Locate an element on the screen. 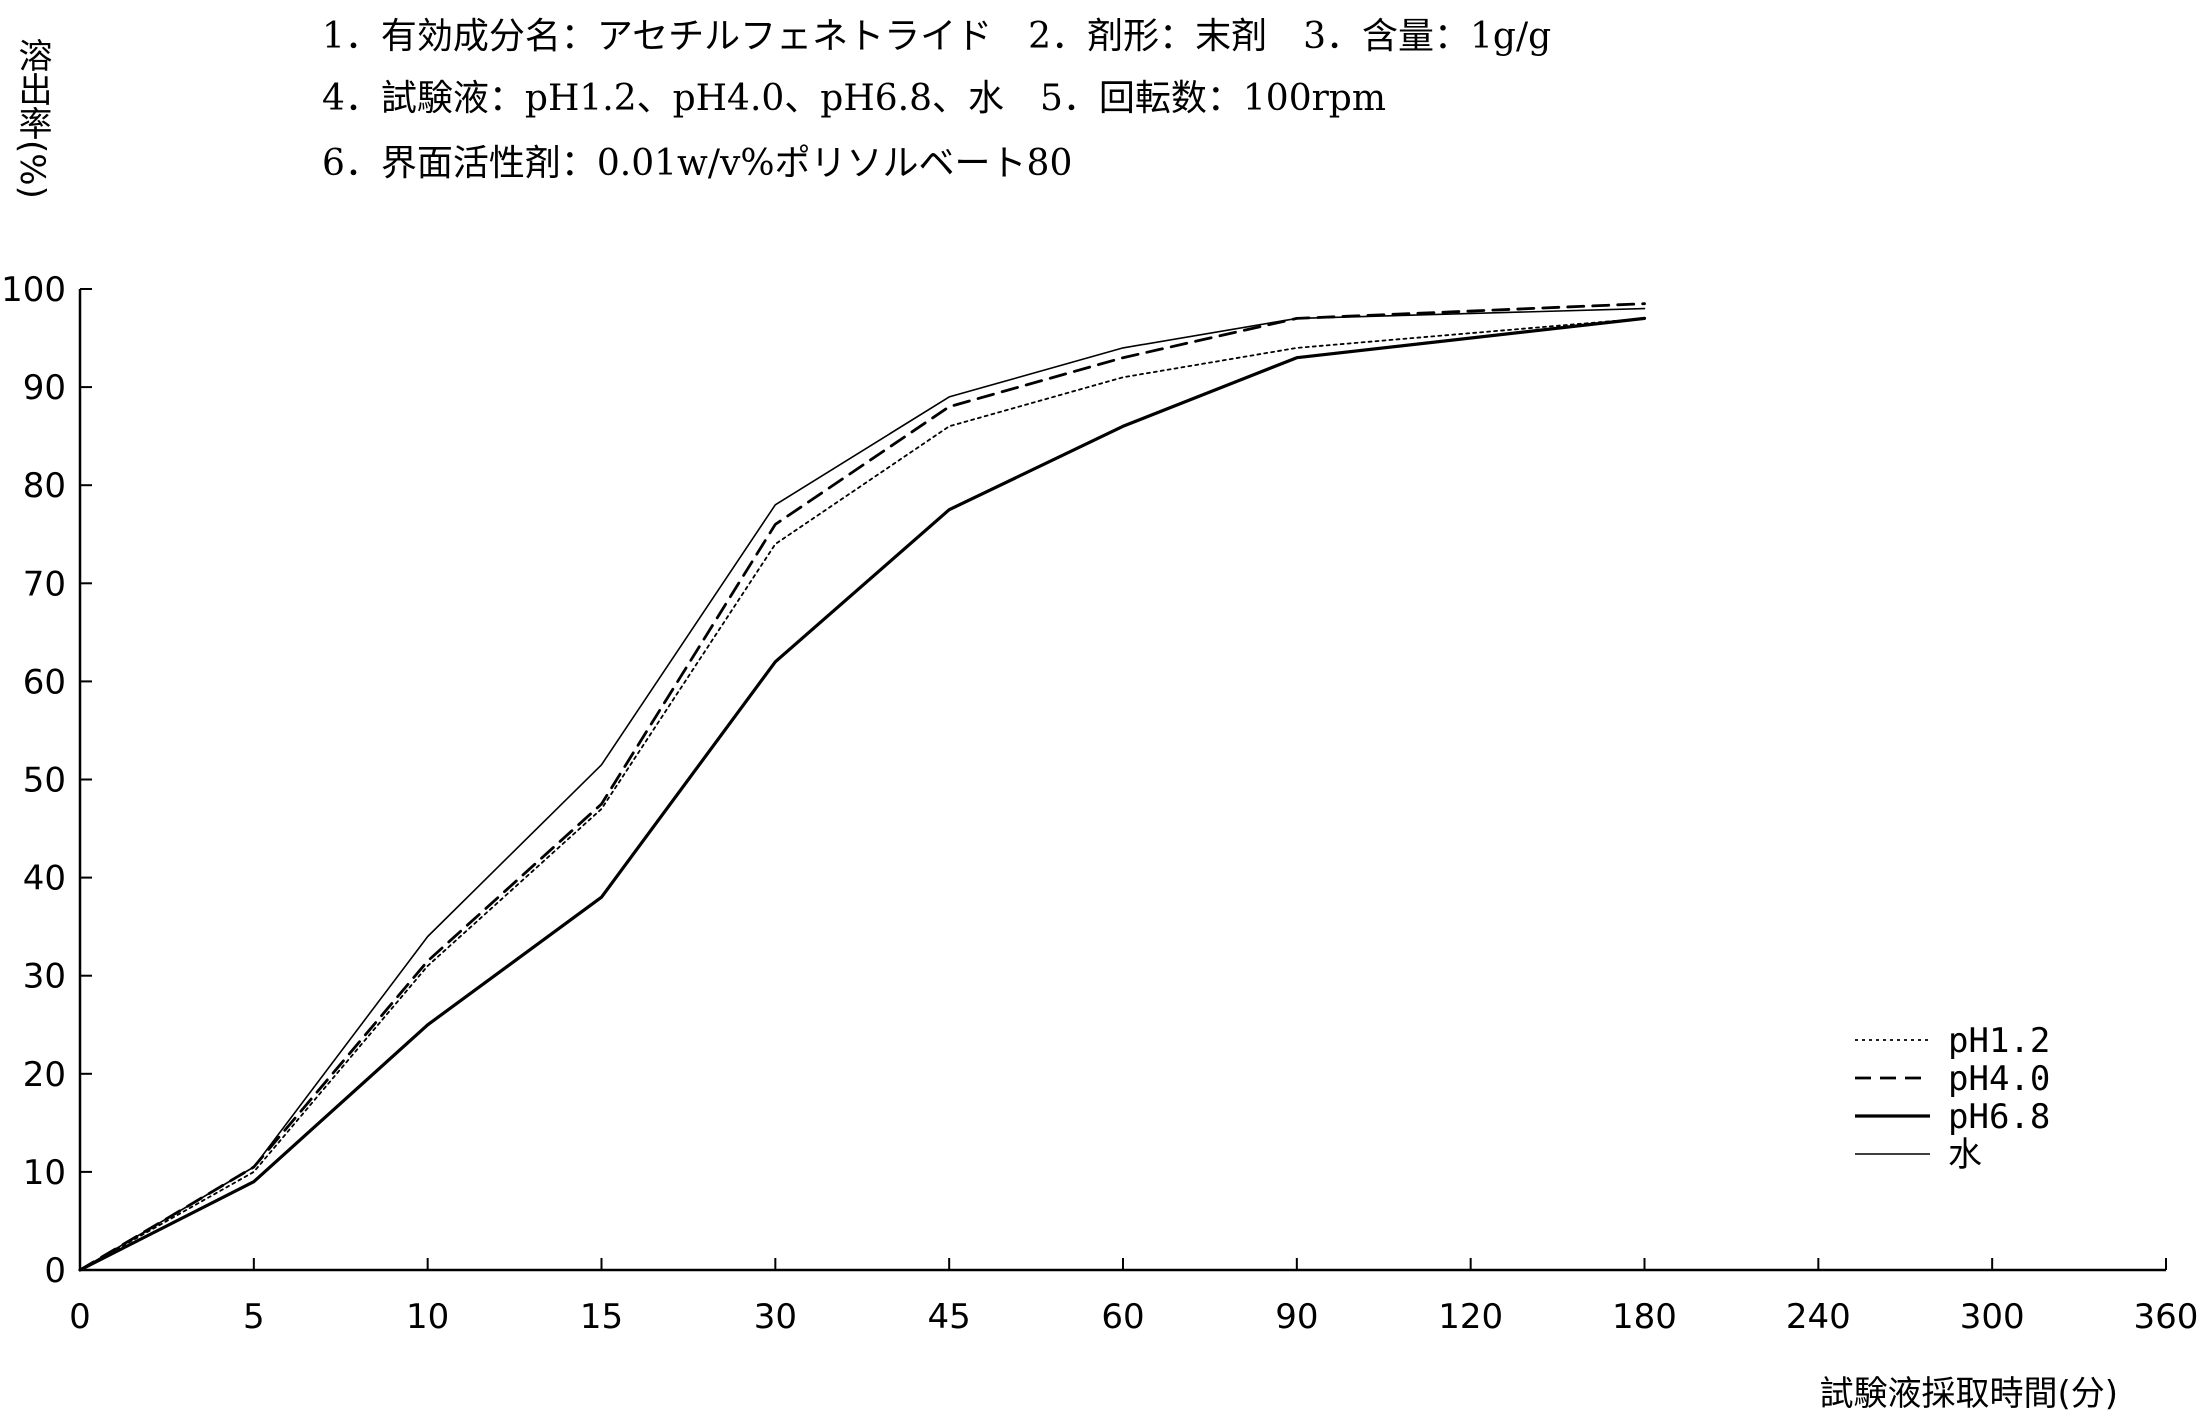  legend-label-ph4-0: pH4.0 is located at coordinates (1999, 1079).